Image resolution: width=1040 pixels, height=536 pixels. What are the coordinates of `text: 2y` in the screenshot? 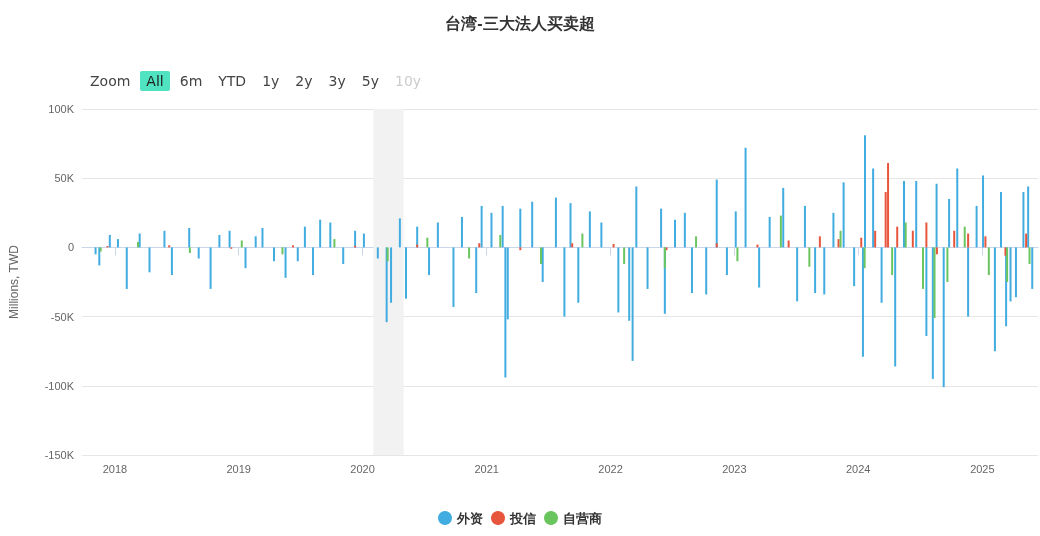 It's located at (304, 81).